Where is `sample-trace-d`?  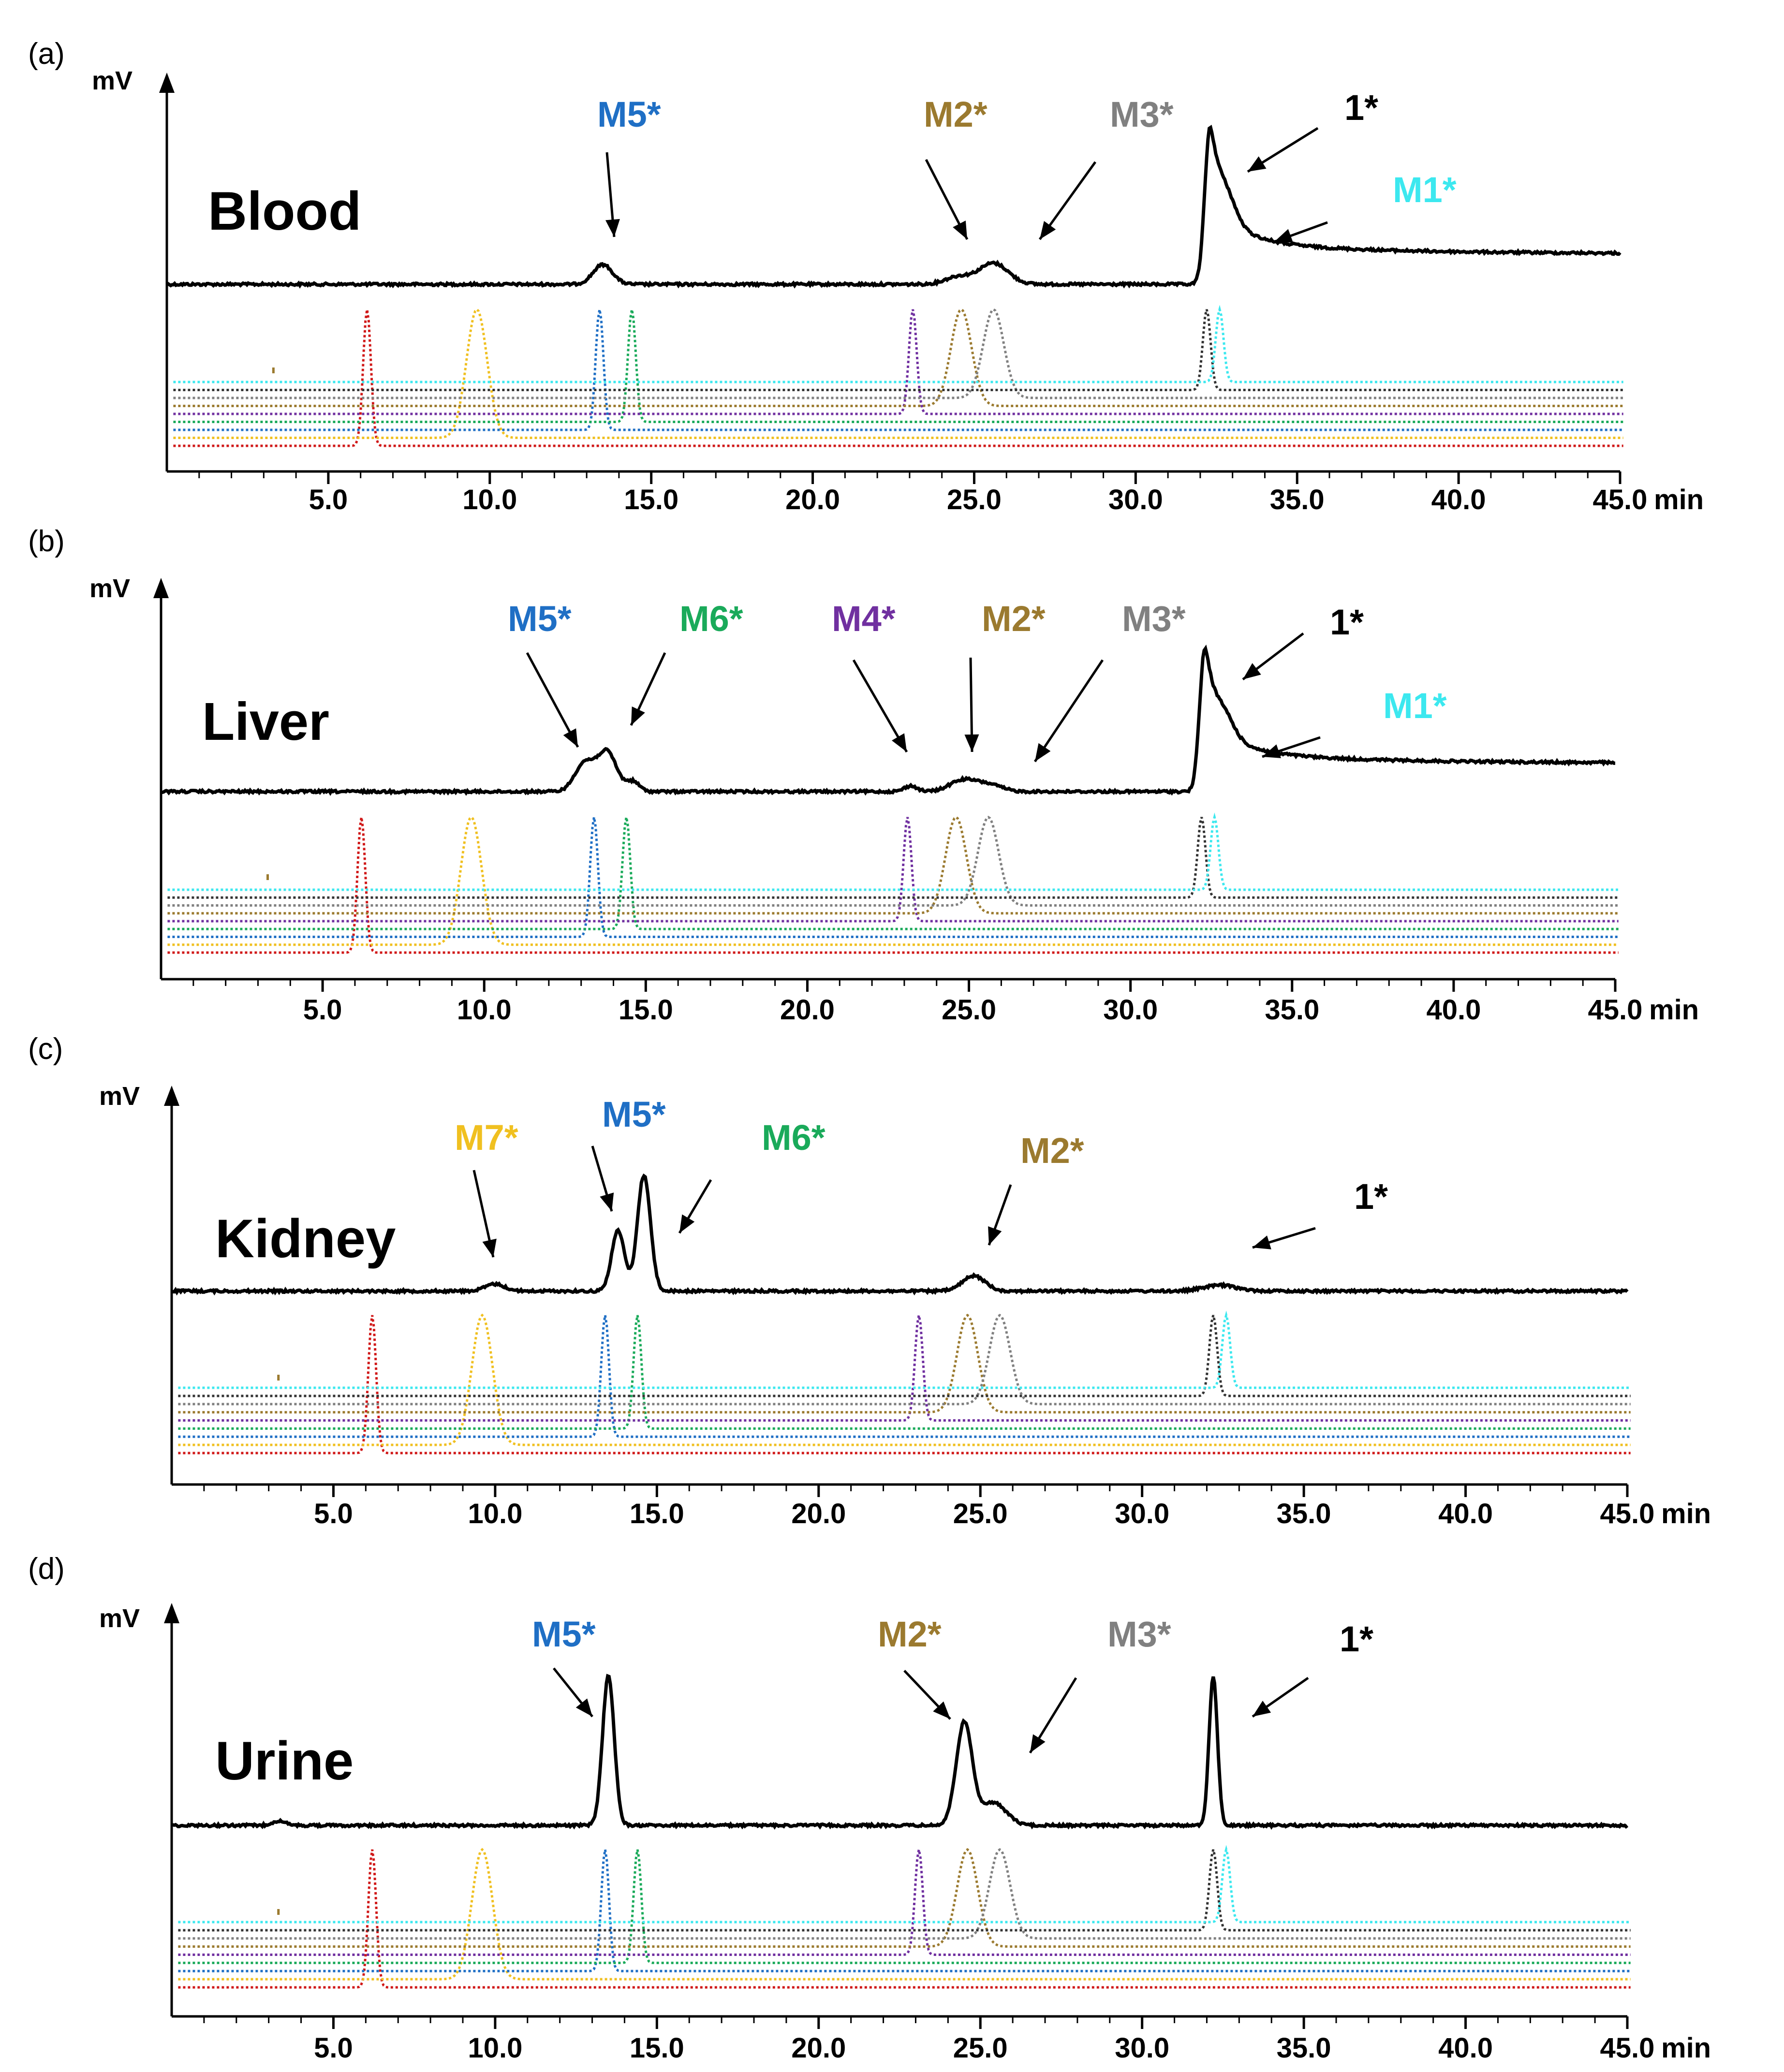 sample-trace-d is located at coordinates (900, 1752).